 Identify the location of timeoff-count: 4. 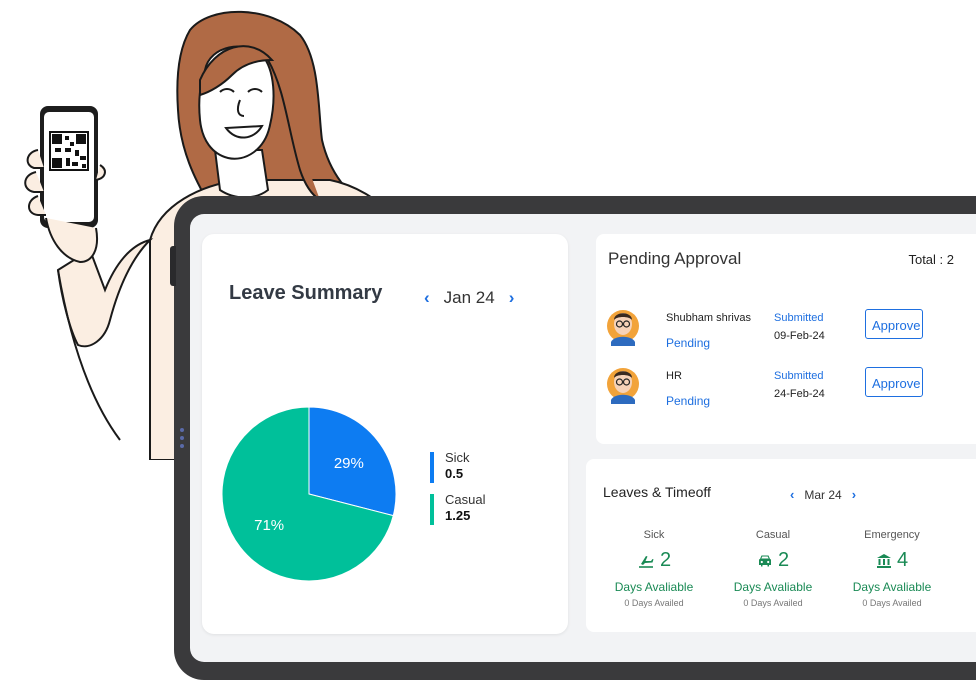
(902, 560).